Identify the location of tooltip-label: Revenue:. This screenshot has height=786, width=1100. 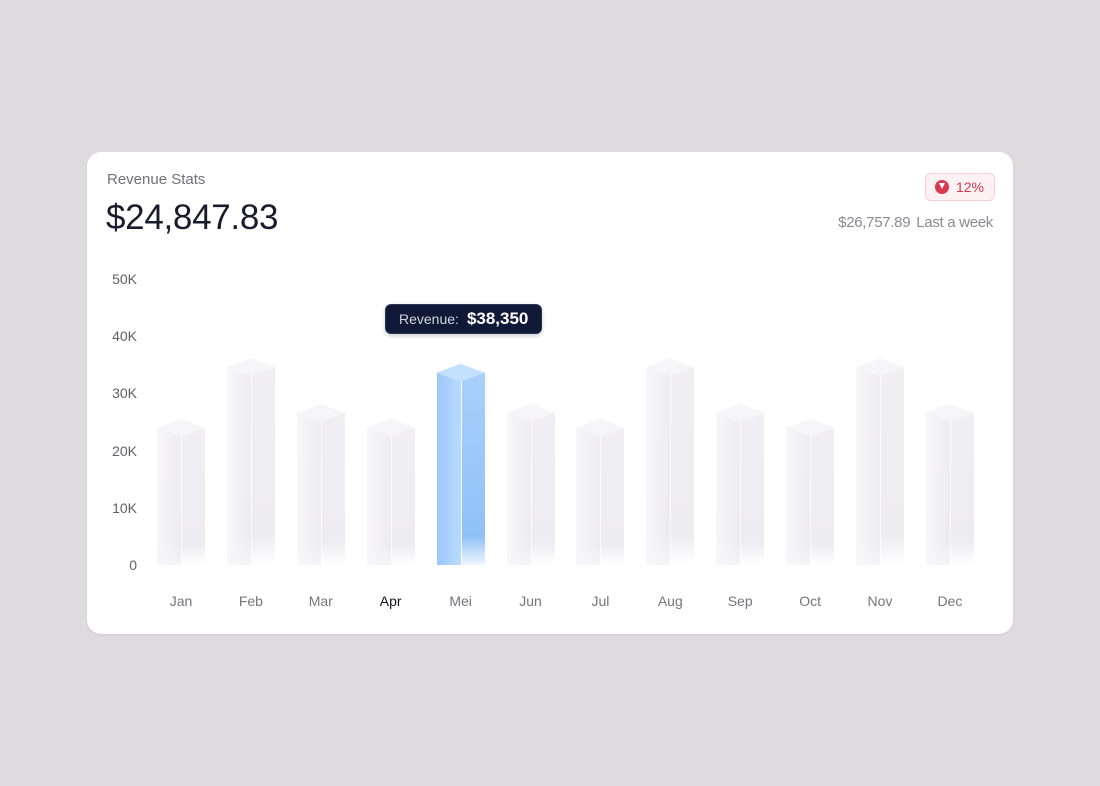
(429, 319).